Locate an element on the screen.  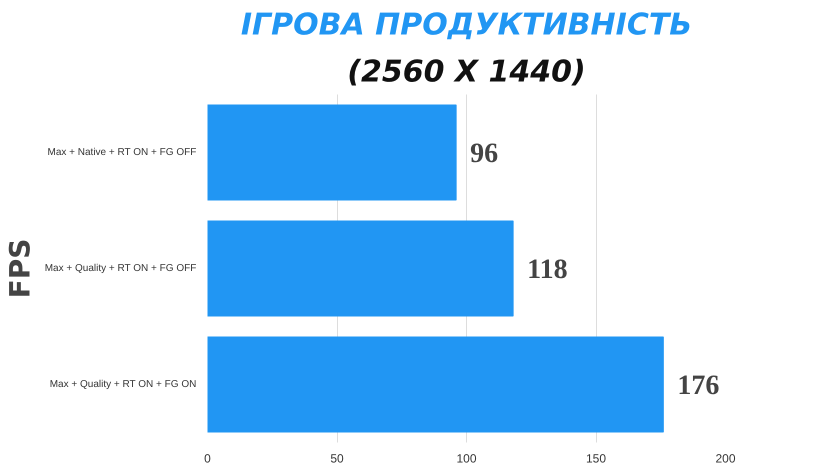
data-label: 118 is located at coordinates (547, 269).